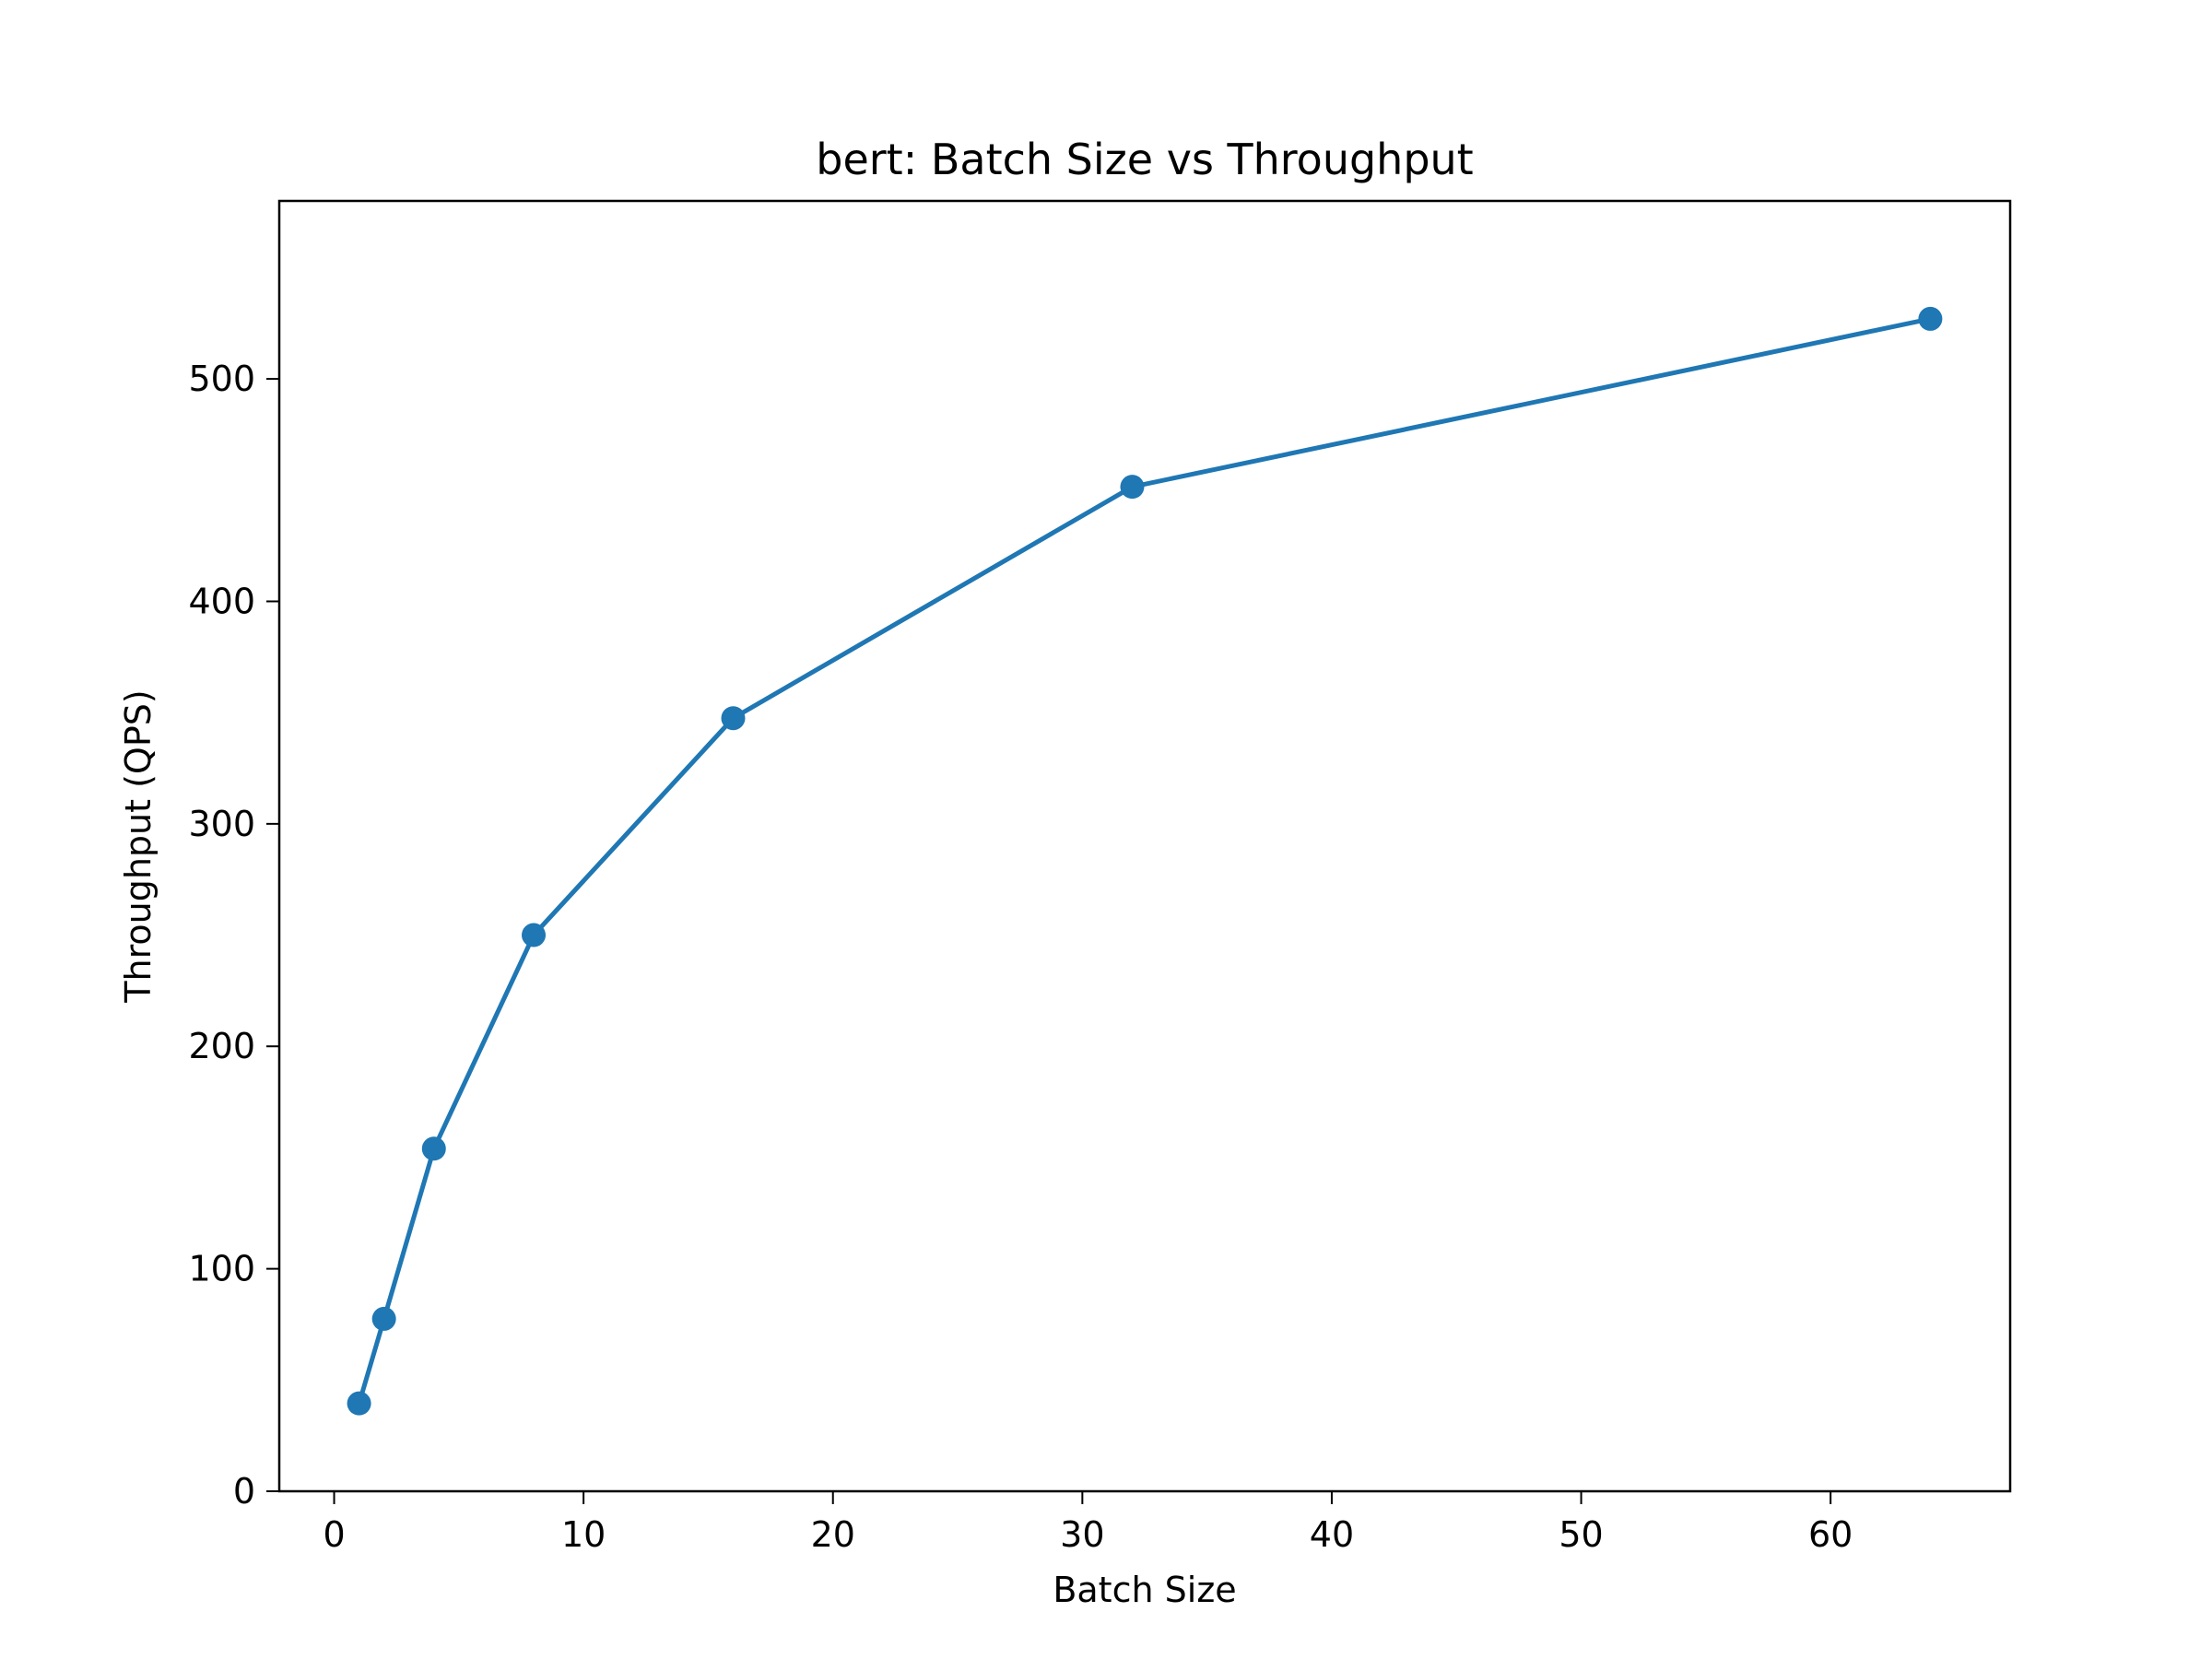 The image size is (2212, 1659). What do you see at coordinates (833, 1534) in the screenshot?
I see `x-tick-label: 20` at bounding box center [833, 1534].